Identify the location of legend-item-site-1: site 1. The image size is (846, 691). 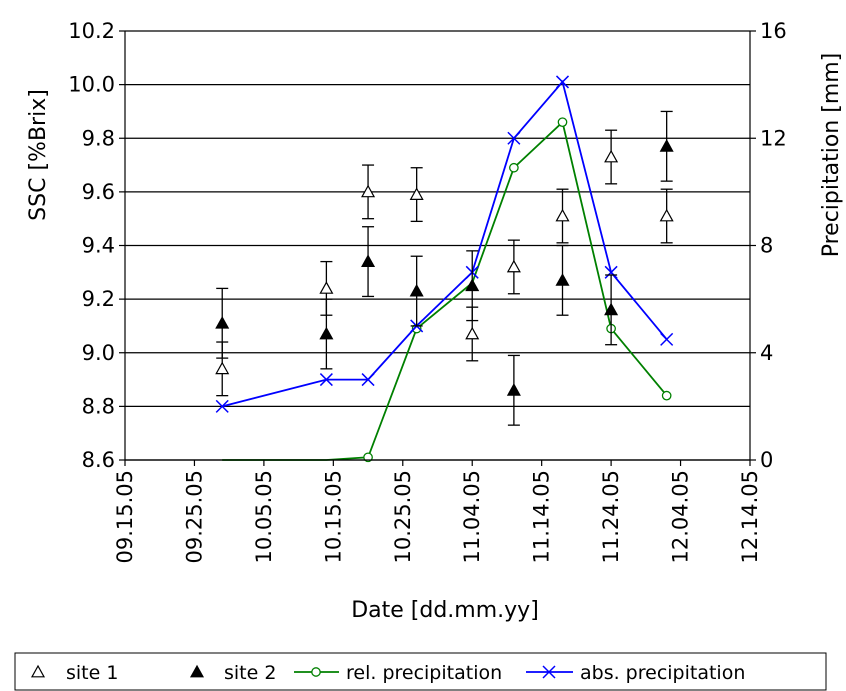
(74, 673).